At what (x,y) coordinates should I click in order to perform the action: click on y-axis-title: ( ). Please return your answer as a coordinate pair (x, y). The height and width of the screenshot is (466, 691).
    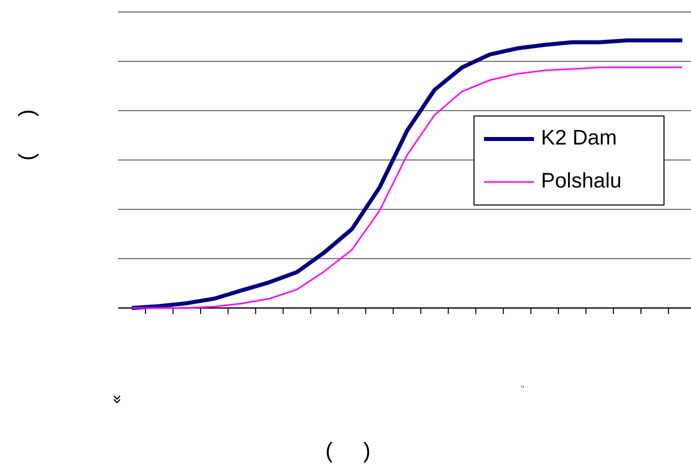
    Looking at the image, I should click on (26, 135).